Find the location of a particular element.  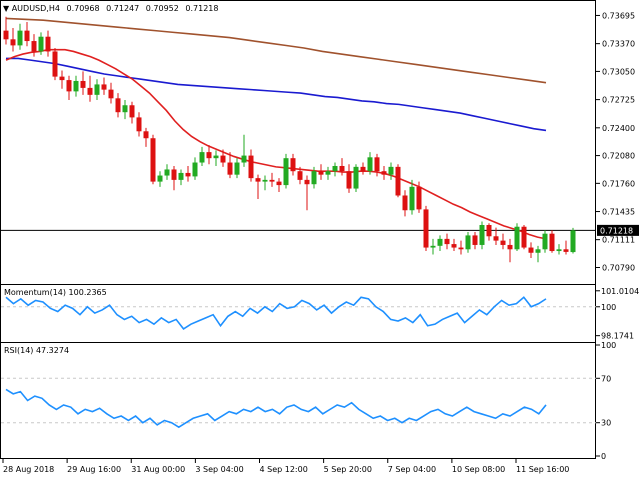

low-value: 0.70952 is located at coordinates (162, 8).